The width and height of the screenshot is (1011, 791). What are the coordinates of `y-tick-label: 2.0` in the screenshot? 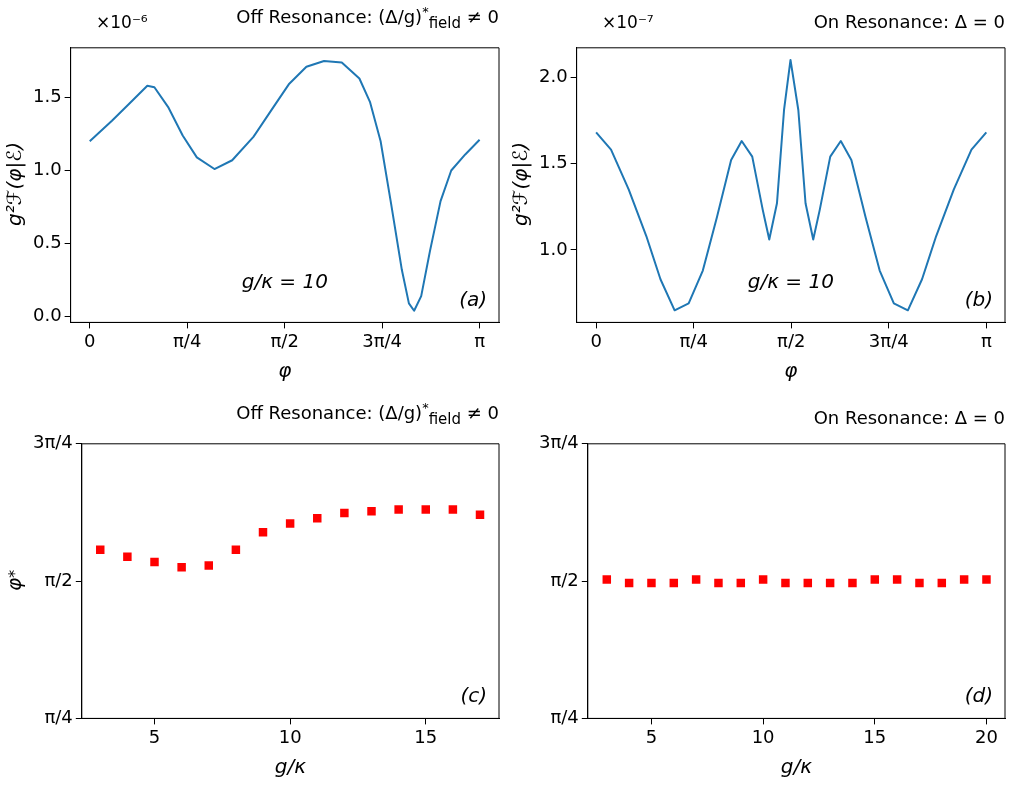 It's located at (553, 75).